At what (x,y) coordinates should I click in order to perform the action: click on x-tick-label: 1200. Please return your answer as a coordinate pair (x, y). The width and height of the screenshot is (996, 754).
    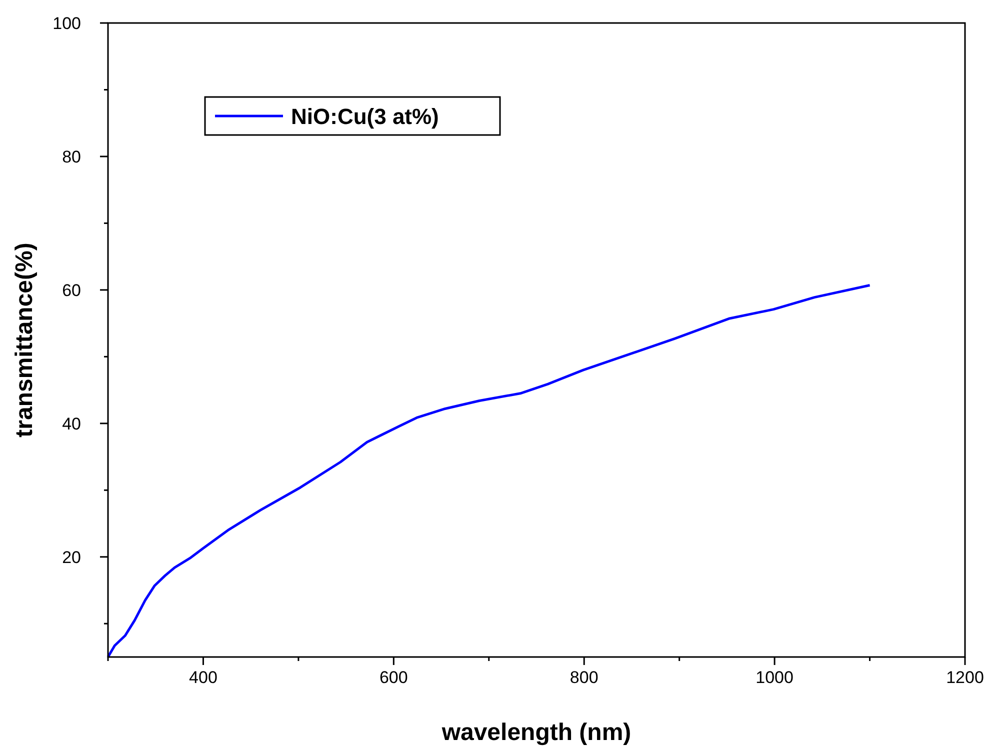
    Looking at the image, I should click on (965, 677).